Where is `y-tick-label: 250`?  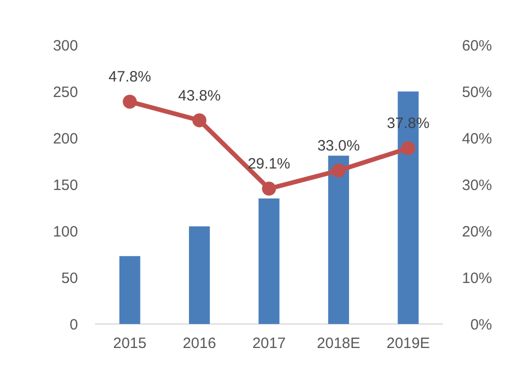 y-tick-label: 250 is located at coordinates (65, 92).